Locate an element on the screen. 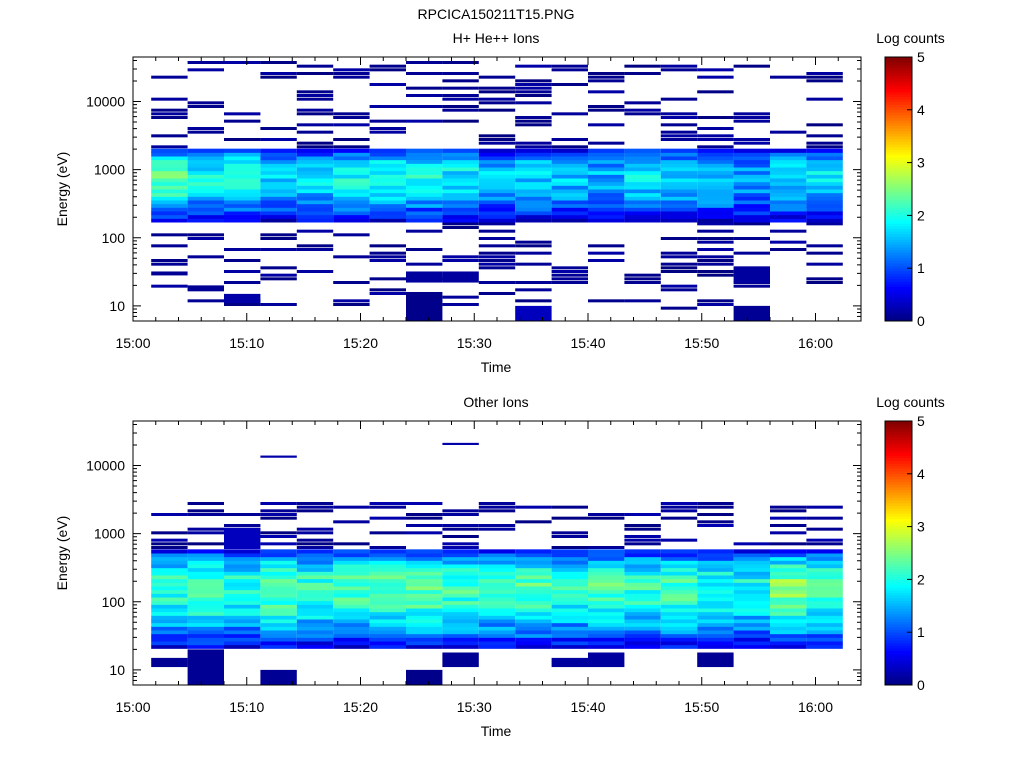  colorbar-label: Log counts is located at coordinates (910, 38).